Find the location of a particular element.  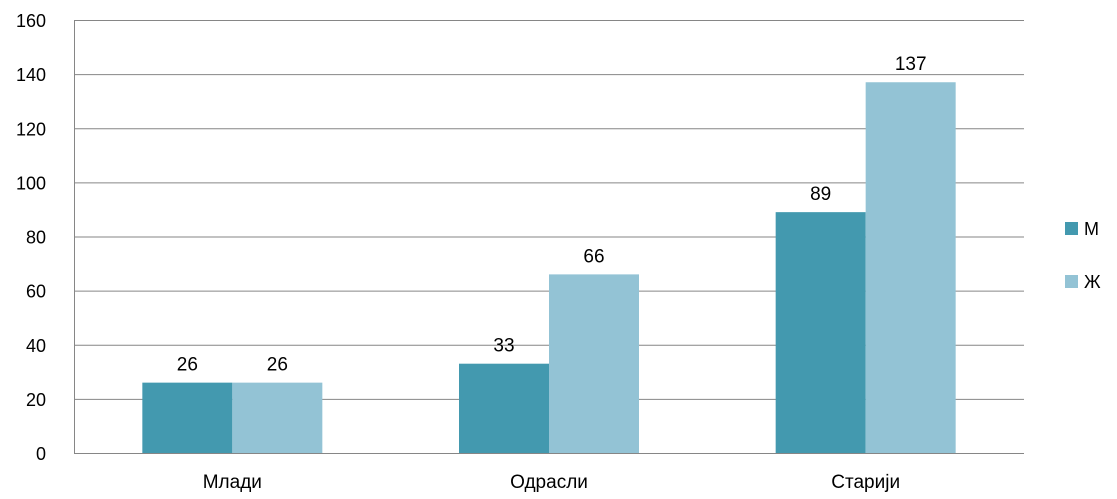

legend-swatch-m is located at coordinates (1071, 228).